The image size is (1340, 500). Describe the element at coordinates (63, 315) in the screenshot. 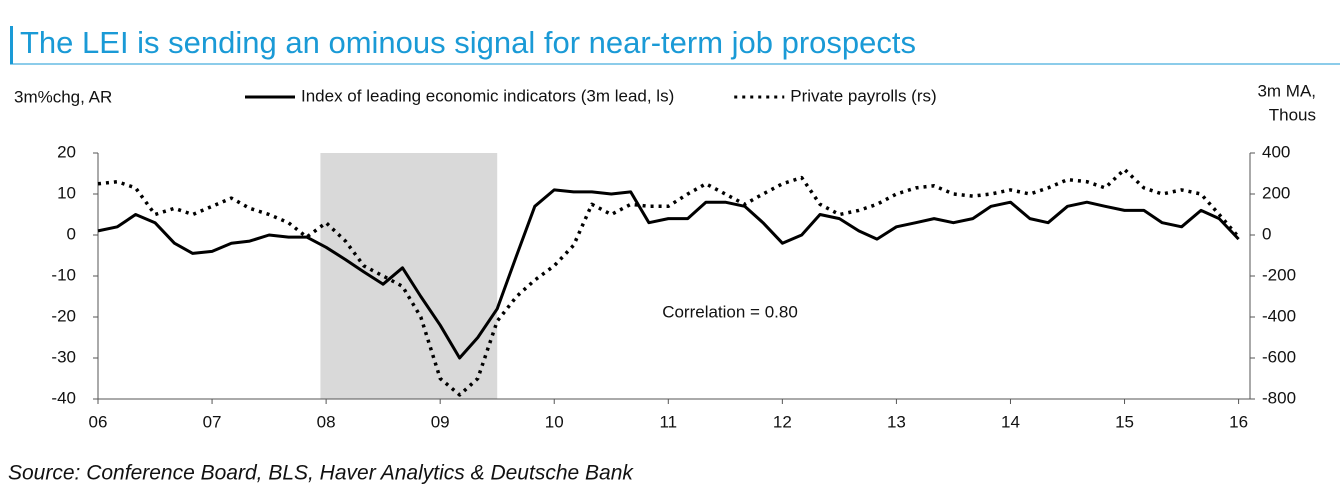

I see `y-tick-label: -20` at that location.